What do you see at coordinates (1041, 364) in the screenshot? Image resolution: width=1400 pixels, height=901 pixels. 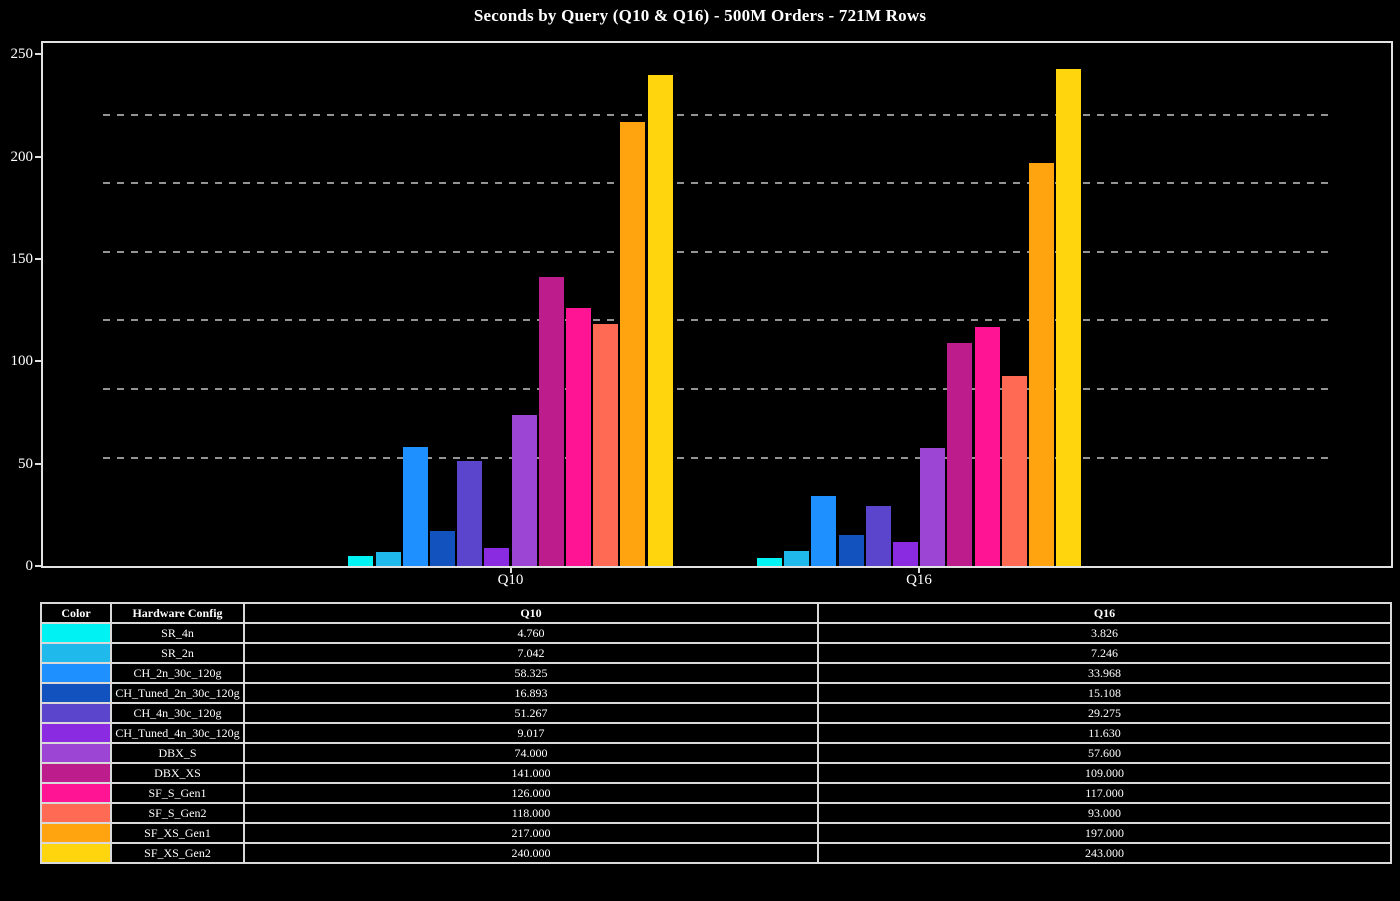 I see `bar-SF_XS_Gen1-Q16` at bounding box center [1041, 364].